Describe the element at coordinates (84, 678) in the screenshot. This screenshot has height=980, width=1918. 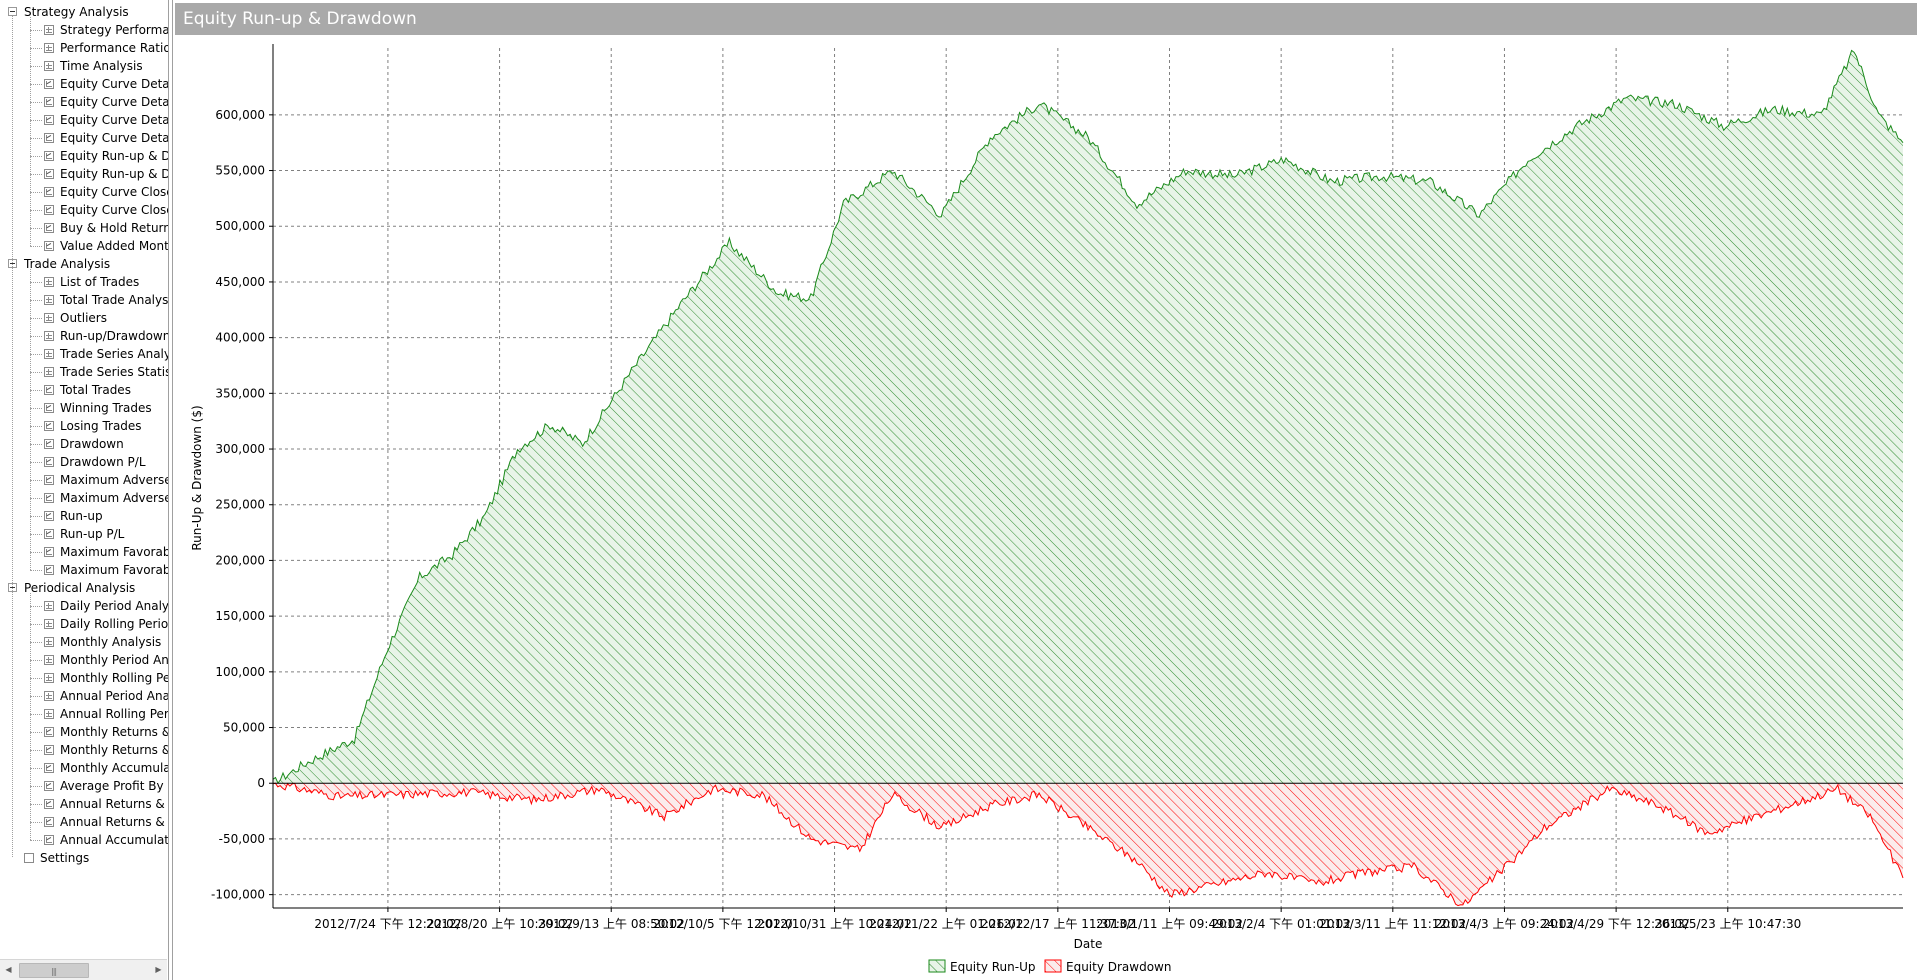
I see `tree-item: Monthly Rolling Pe` at that location.